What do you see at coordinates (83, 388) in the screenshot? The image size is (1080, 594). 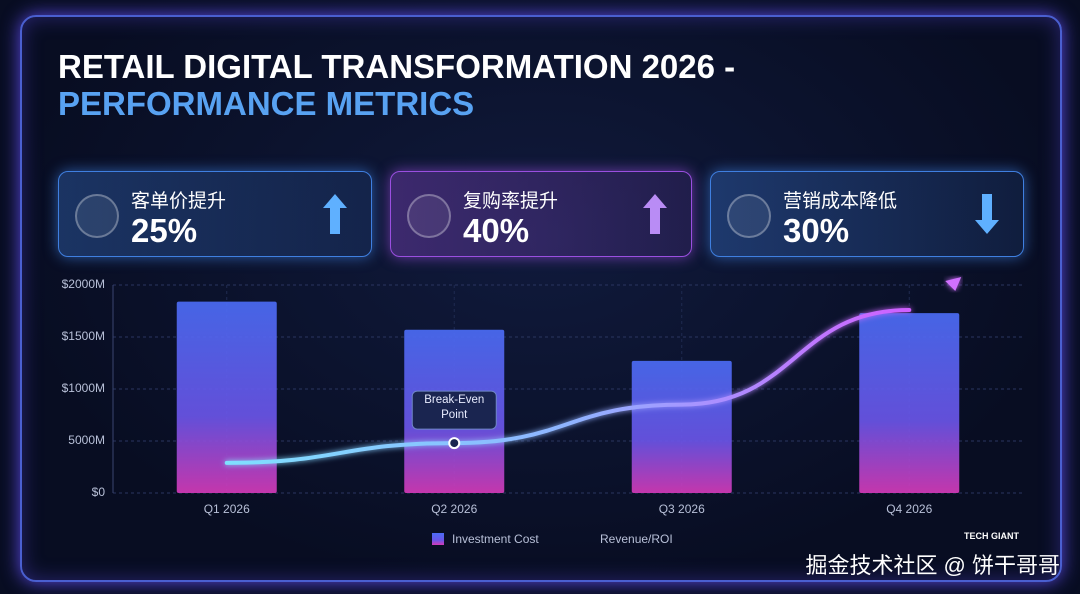 I see `y-tick-label: $1000M` at bounding box center [83, 388].